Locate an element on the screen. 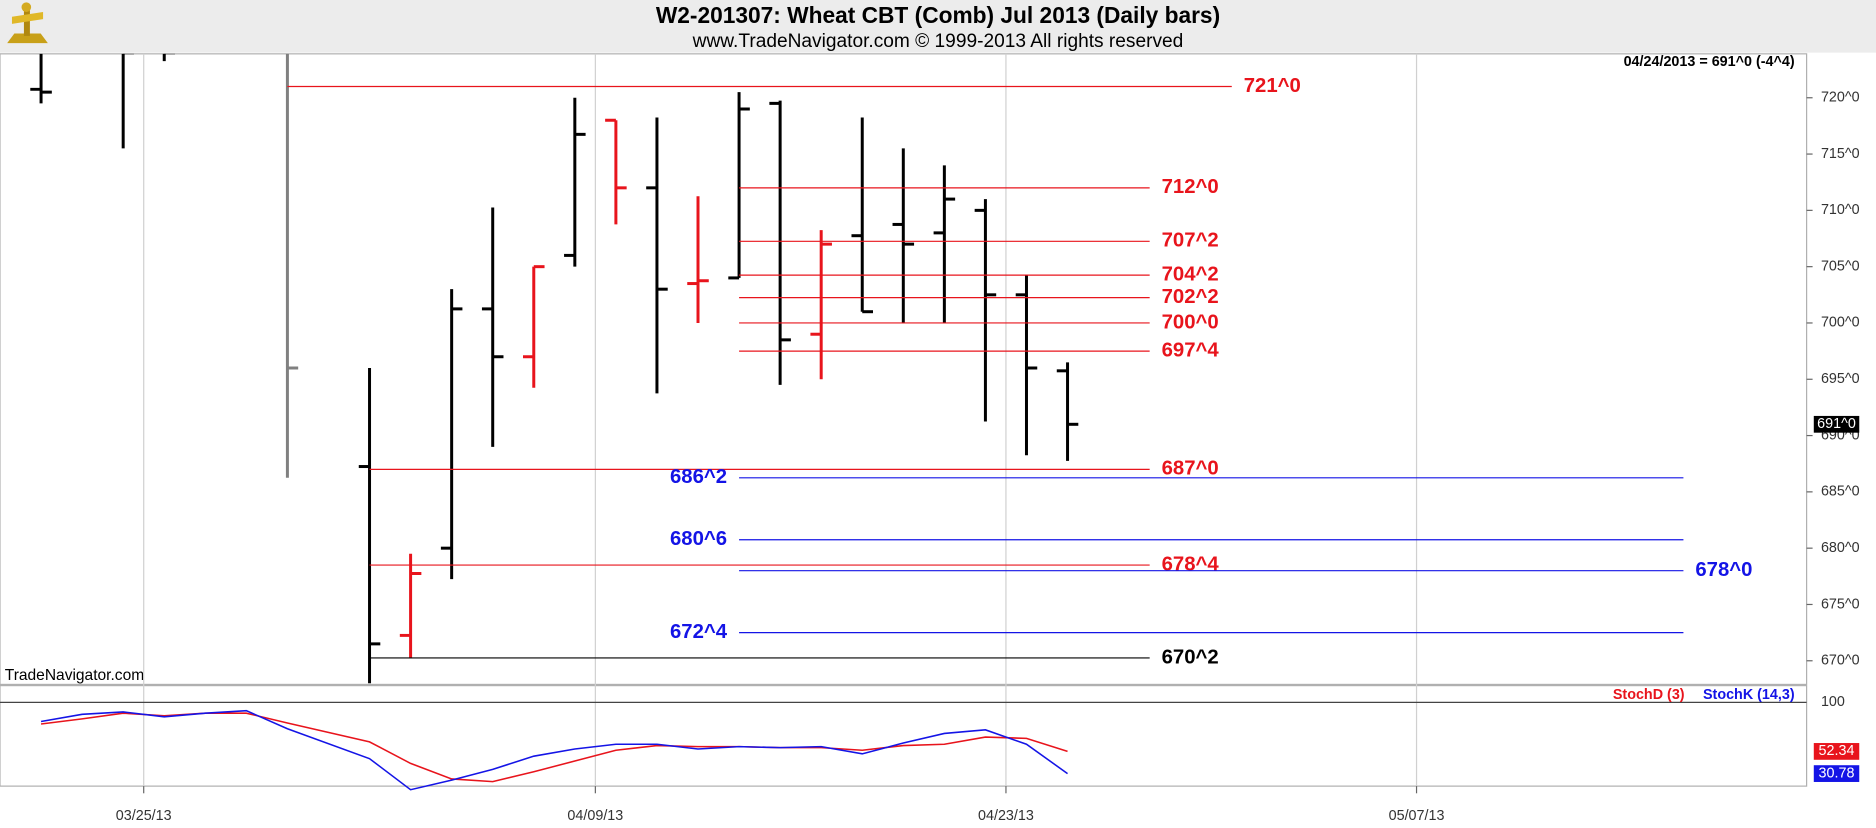 Image resolution: width=1876 pixels, height=828 pixels. level-label: 680^6 is located at coordinates (698, 539).